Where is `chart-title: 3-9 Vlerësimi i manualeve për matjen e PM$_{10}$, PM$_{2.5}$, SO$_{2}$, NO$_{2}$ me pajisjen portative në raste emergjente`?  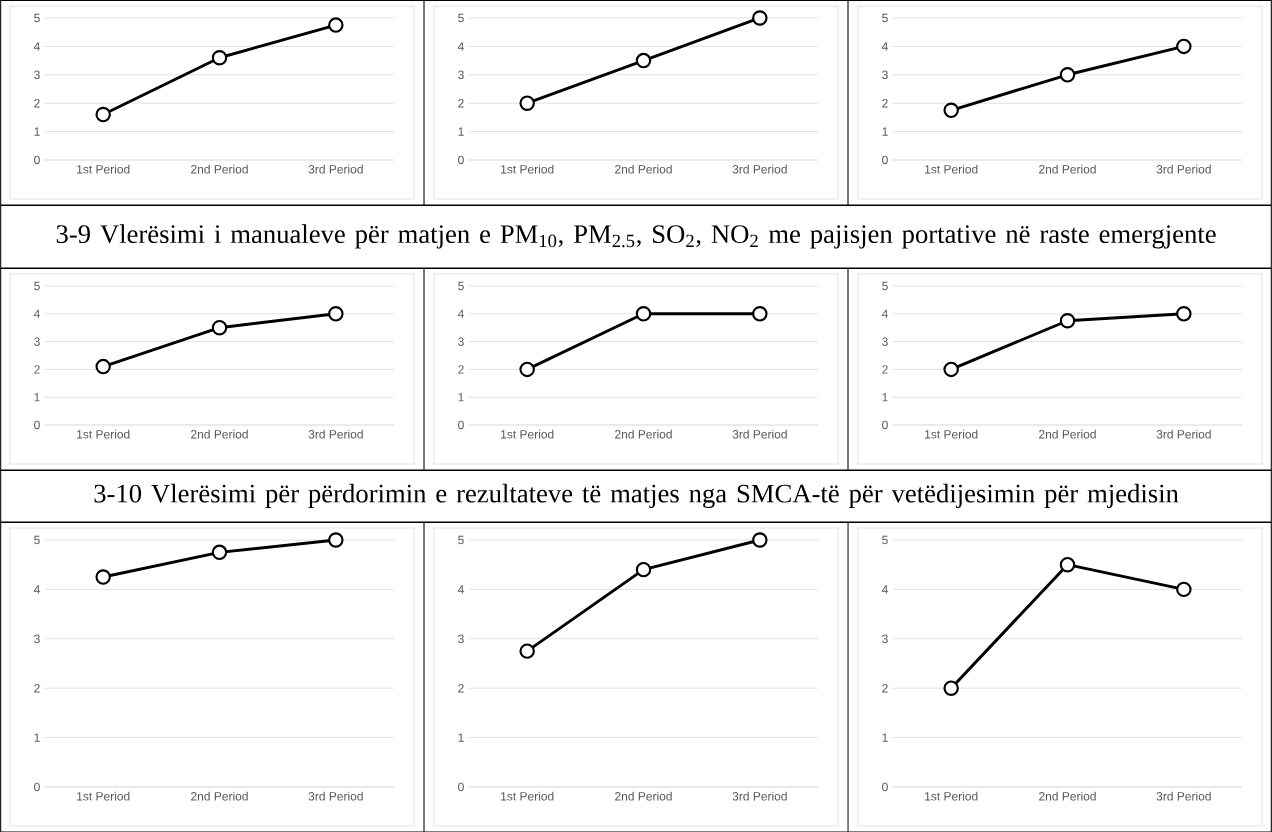 chart-title: 3-9 Vlerësimi i manualeve për matjen e PM$_{10}$, PM$_{2.5}$, SO$_{2}$, NO$_{2}$ me pajisjen portative në raste emergjente is located at coordinates (636, 236).